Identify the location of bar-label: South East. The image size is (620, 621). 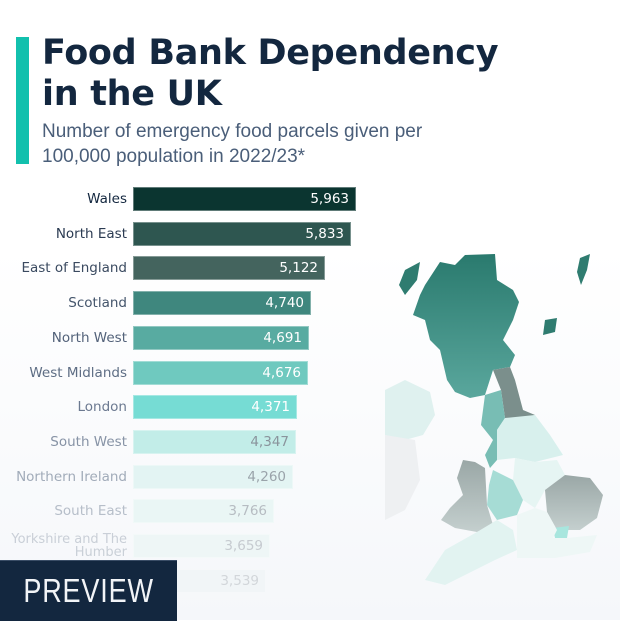
(90, 511).